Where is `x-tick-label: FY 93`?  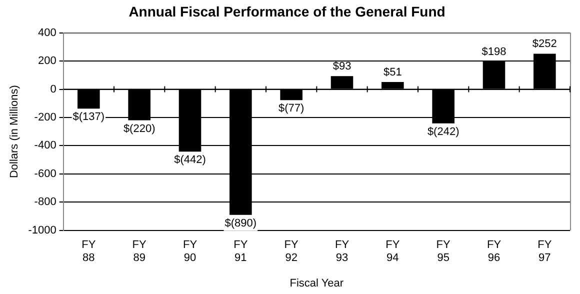
x-tick-label: FY 93 is located at coordinates (342, 251).